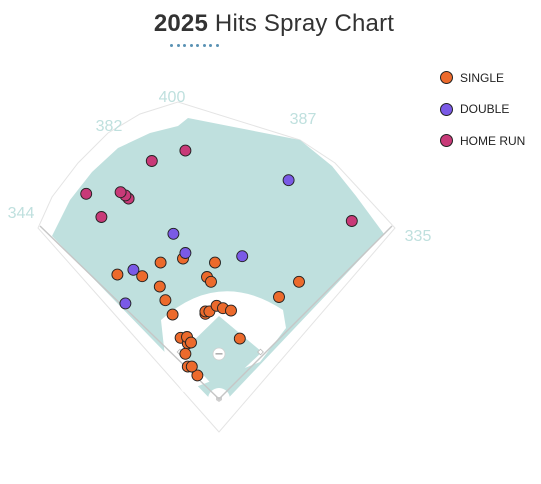 The image size is (541, 484). I want to click on fence-distance-label: 400, so click(172, 97).